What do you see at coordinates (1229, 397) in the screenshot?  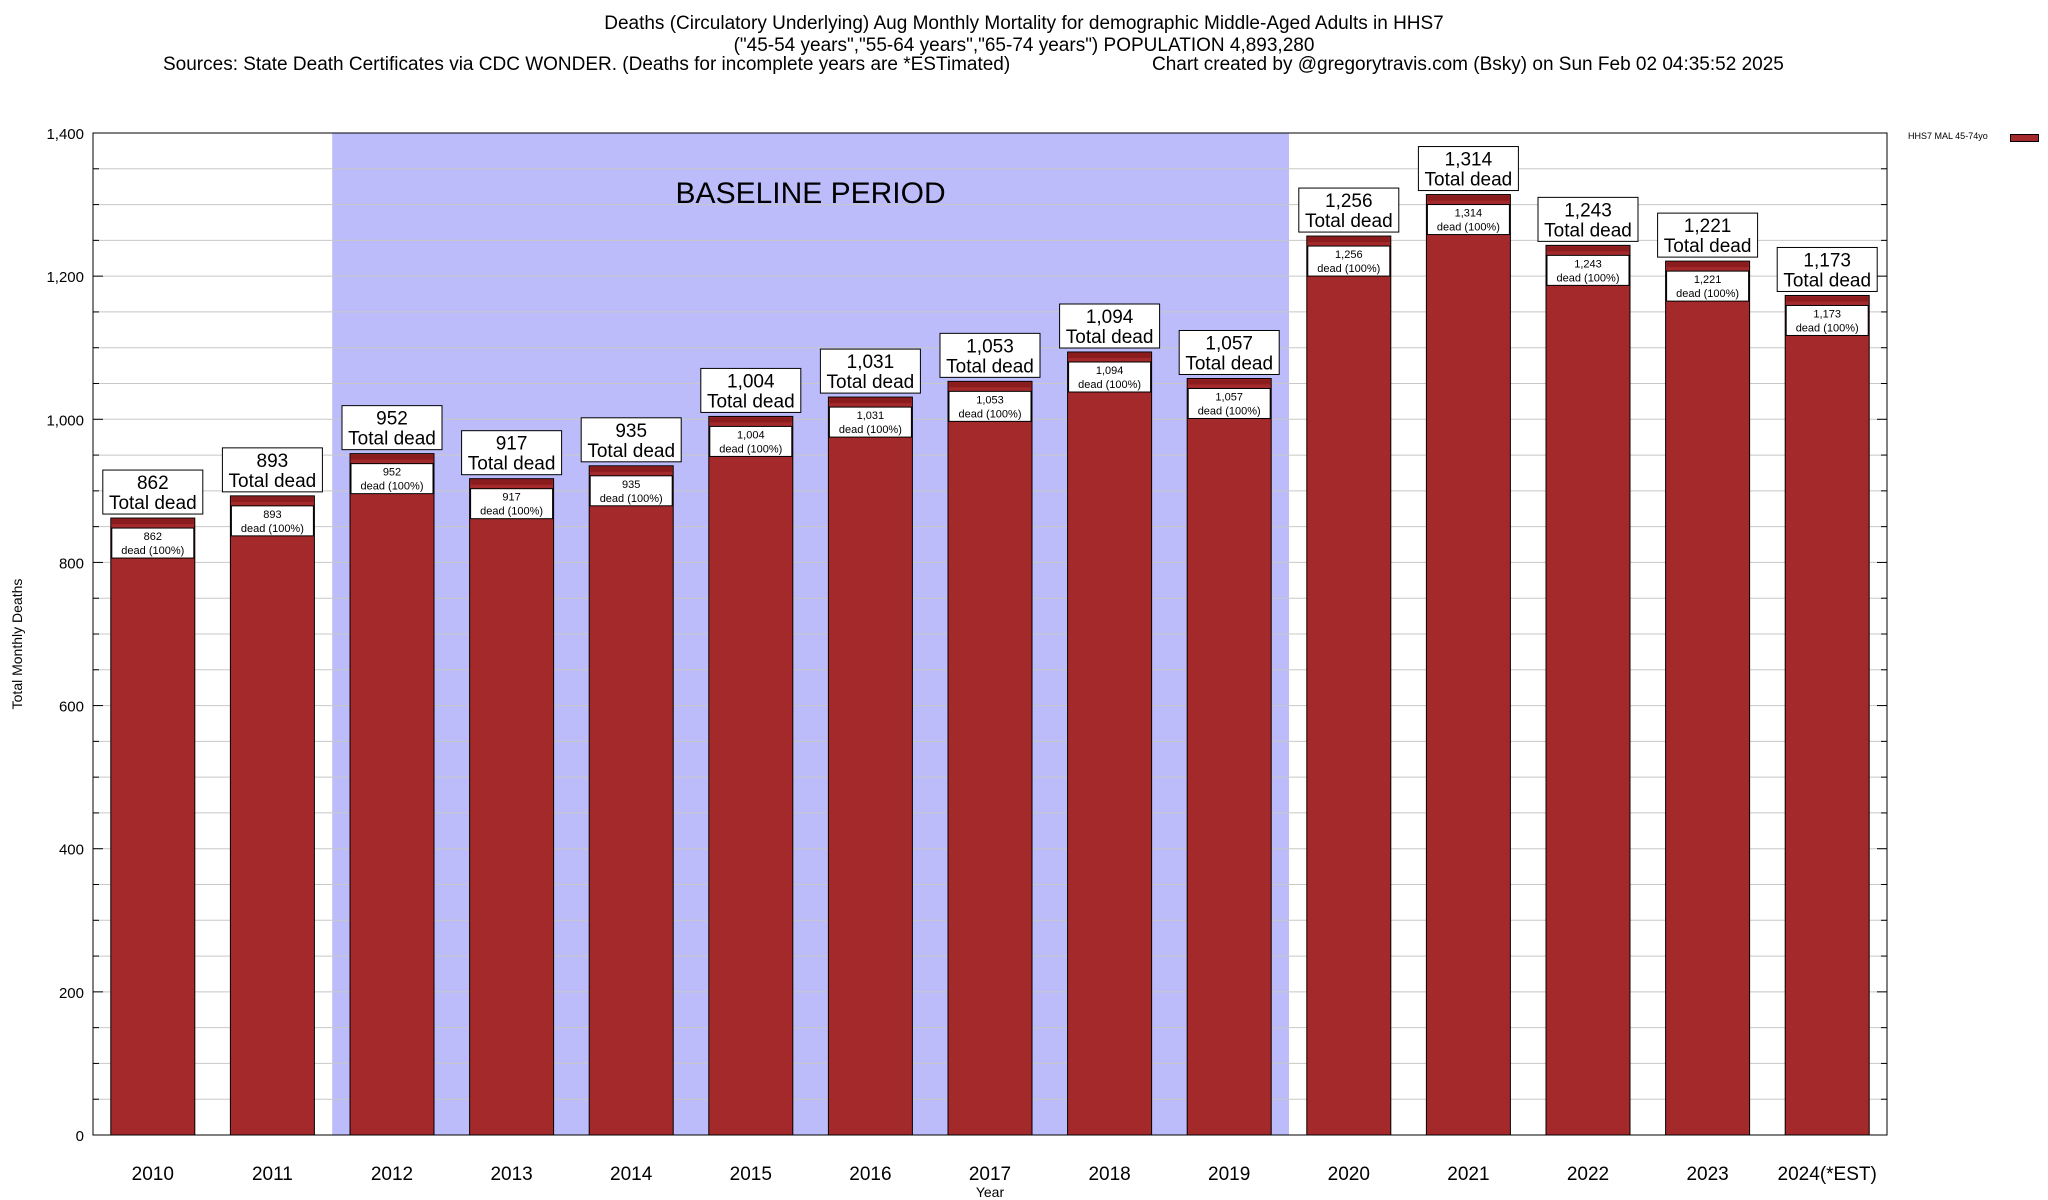 I see `inner-value-label: 1,057` at bounding box center [1229, 397].